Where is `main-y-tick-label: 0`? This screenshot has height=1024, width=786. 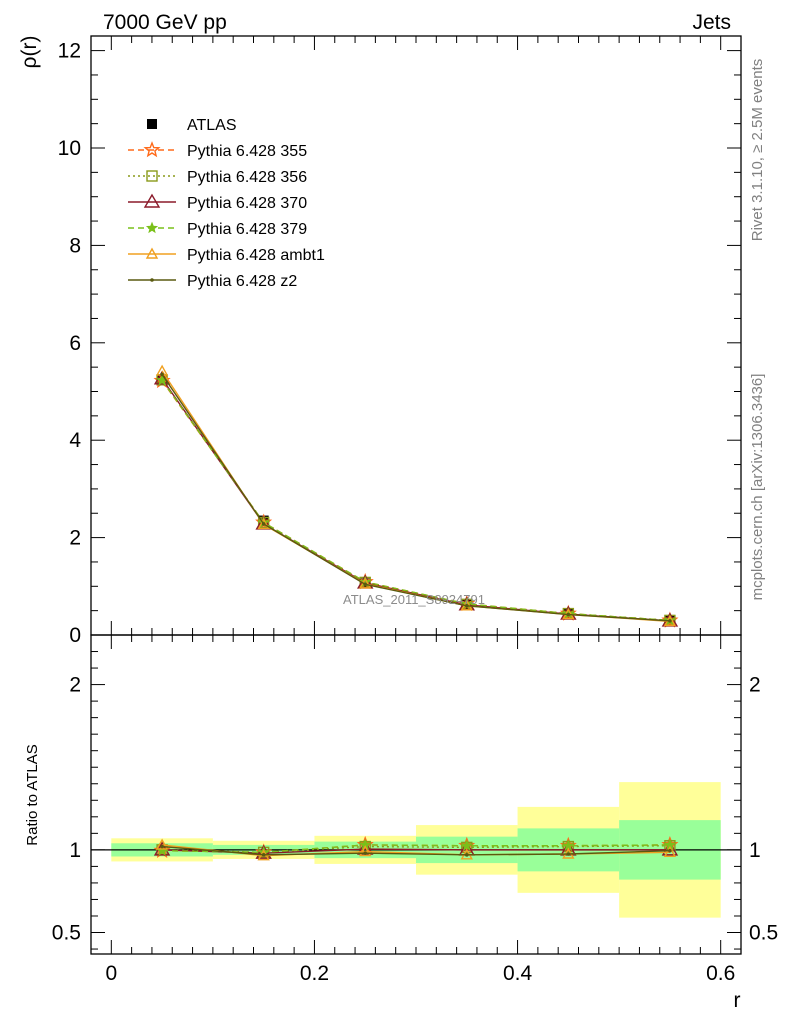
main-y-tick-label: 0 is located at coordinates (75, 635).